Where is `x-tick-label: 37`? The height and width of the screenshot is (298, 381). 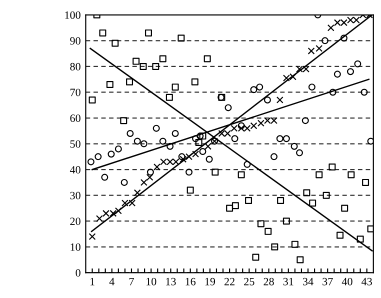 x-tick-label: 37 is located at coordinates (327, 282).